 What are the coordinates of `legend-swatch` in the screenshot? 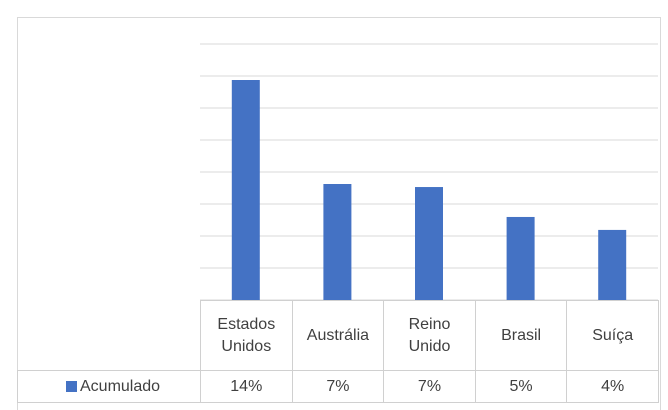 It's located at (71, 386).